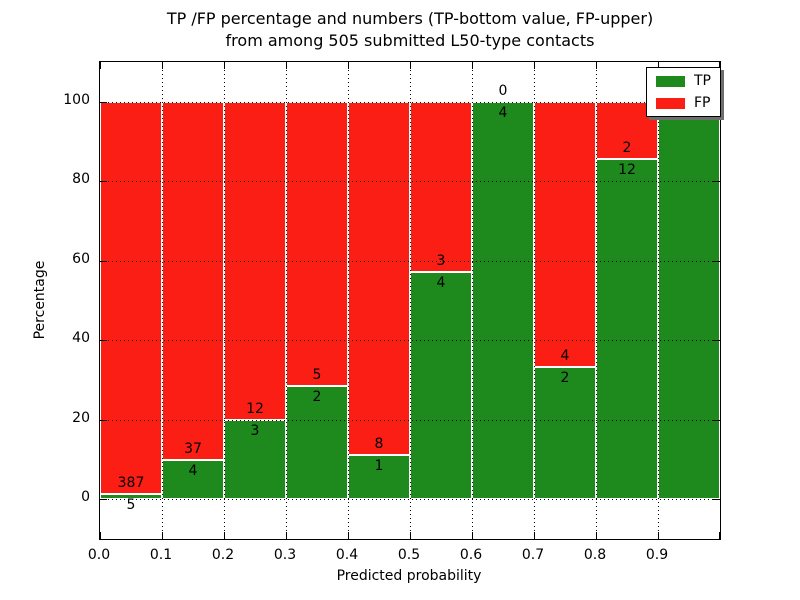 The image size is (800, 600). I want to click on fp-count-label: 3, so click(441, 261).